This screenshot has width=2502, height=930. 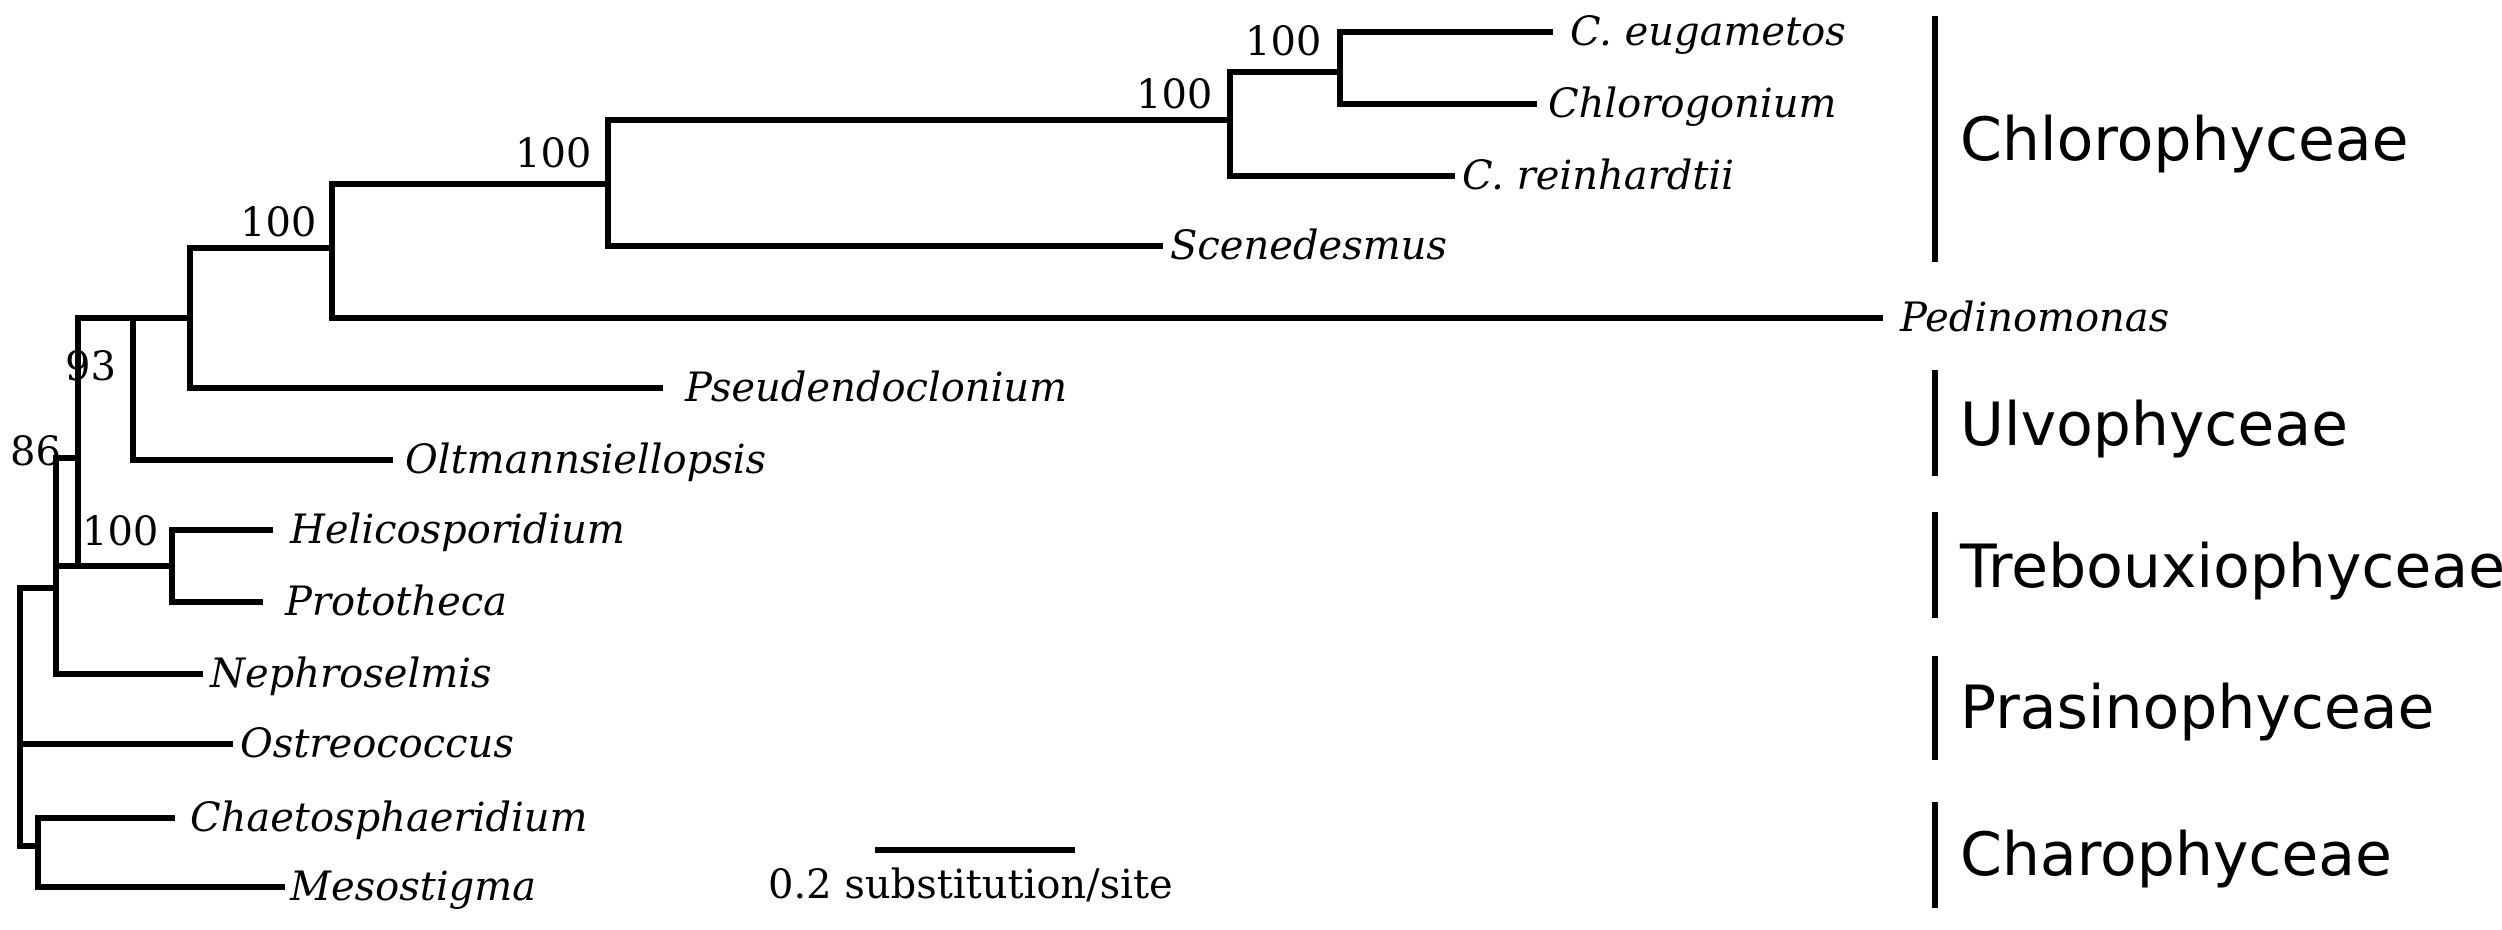 What do you see at coordinates (1598, 176) in the screenshot?
I see `taxon-c-reinhardtii: C. reinhardtii` at bounding box center [1598, 176].